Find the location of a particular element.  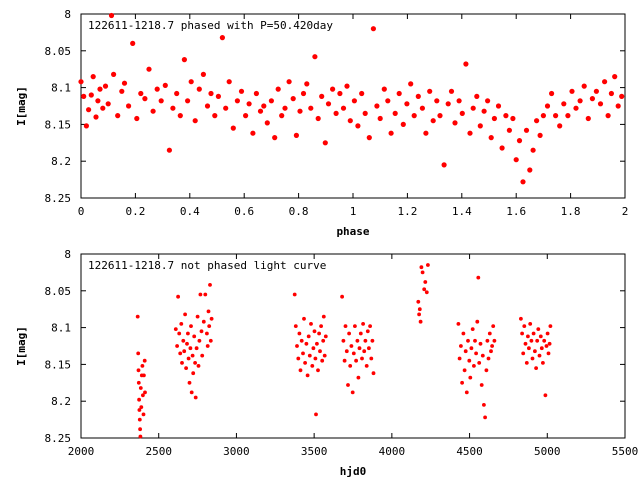

chart-title: 122611-1218.7 phased with P=50.420day is located at coordinates (210, 25).